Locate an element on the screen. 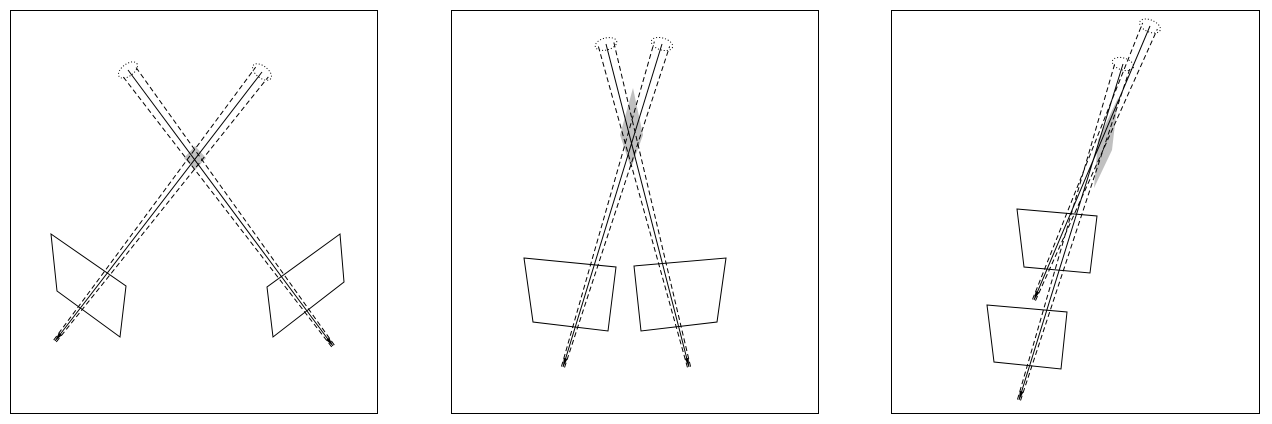 The height and width of the screenshot is (424, 1272). overlap-region is located at coordinates (631, 128).